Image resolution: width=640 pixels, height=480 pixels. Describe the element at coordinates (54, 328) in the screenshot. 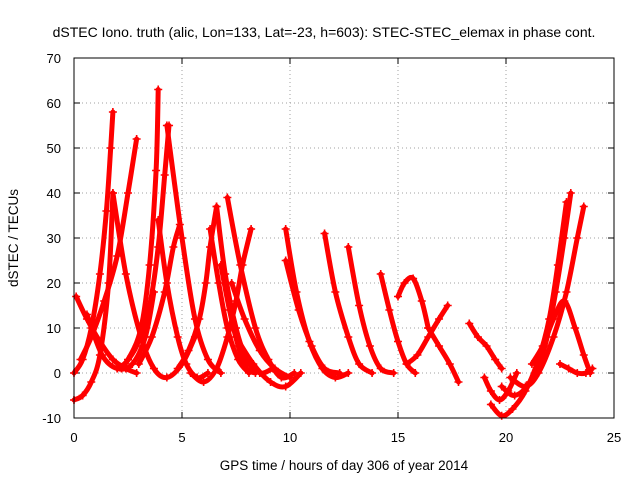

I see `y-tick-label: 10` at that location.